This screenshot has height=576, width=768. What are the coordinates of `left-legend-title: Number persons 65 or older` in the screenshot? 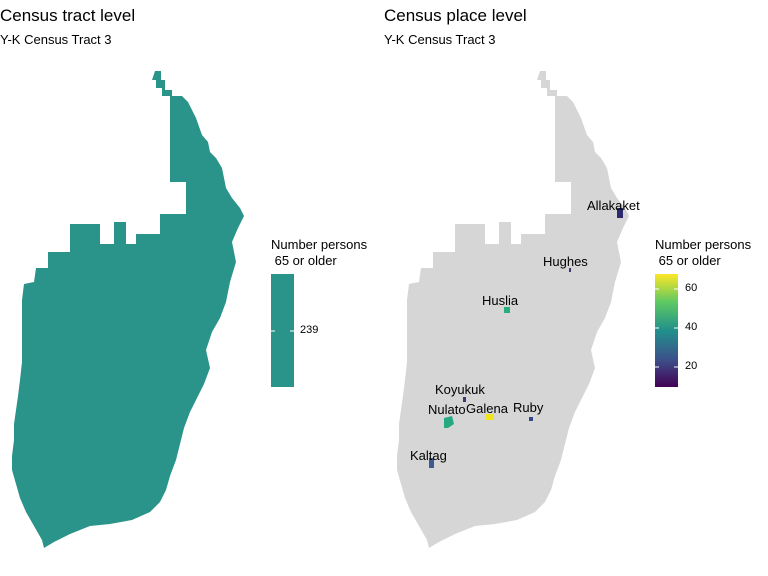 It's located at (319, 252).